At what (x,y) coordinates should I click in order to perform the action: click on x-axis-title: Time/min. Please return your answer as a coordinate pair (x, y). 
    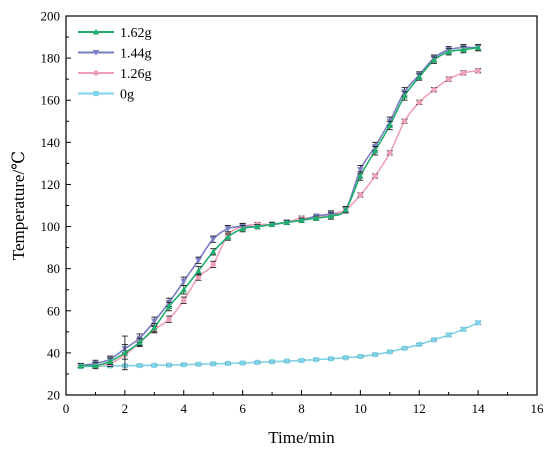
    Looking at the image, I should click on (301, 437).